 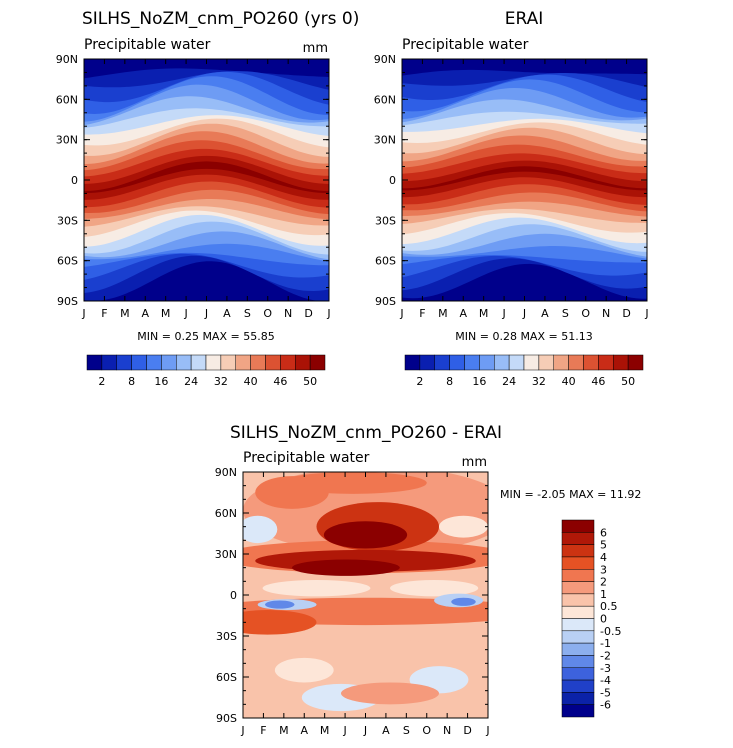 What do you see at coordinates (325, 730) in the screenshot?
I see `panel-diff-xtick-label: M` at bounding box center [325, 730].